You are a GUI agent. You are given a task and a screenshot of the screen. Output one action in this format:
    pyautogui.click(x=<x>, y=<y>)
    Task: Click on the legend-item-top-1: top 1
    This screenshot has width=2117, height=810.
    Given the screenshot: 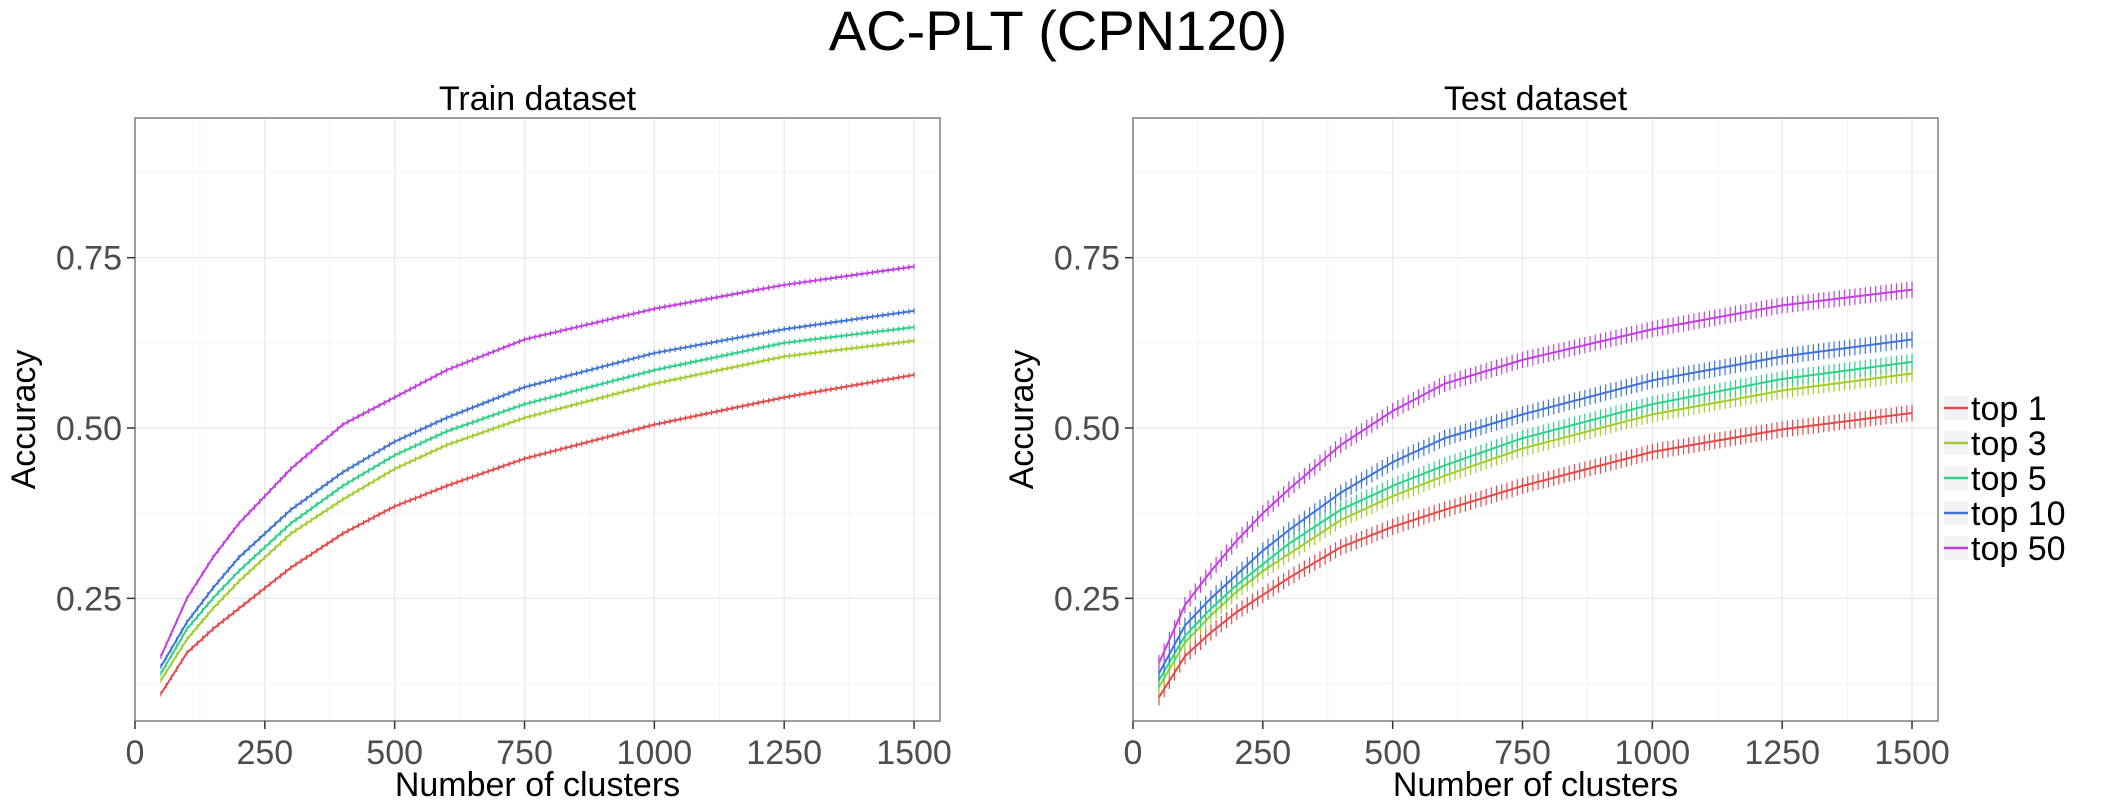 What is the action you would take?
    pyautogui.click(x=1995, y=409)
    